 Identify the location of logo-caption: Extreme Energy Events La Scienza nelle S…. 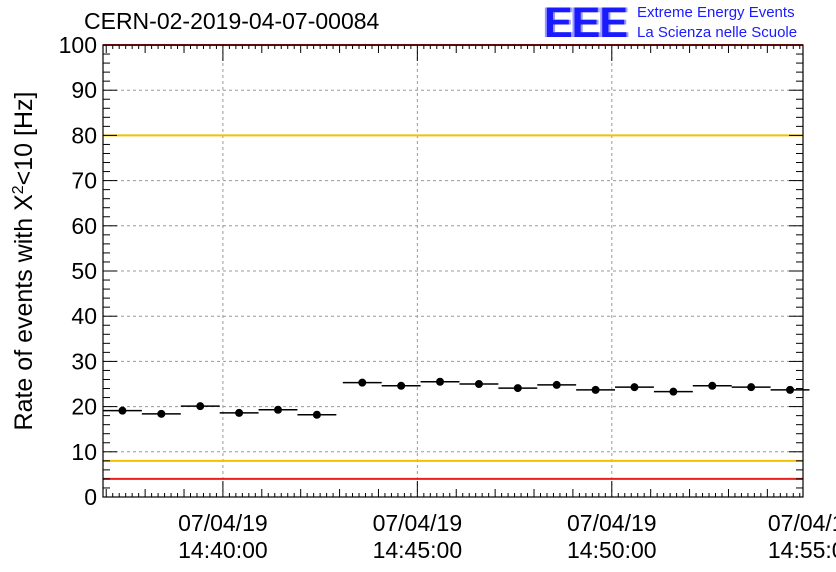
(717, 23).